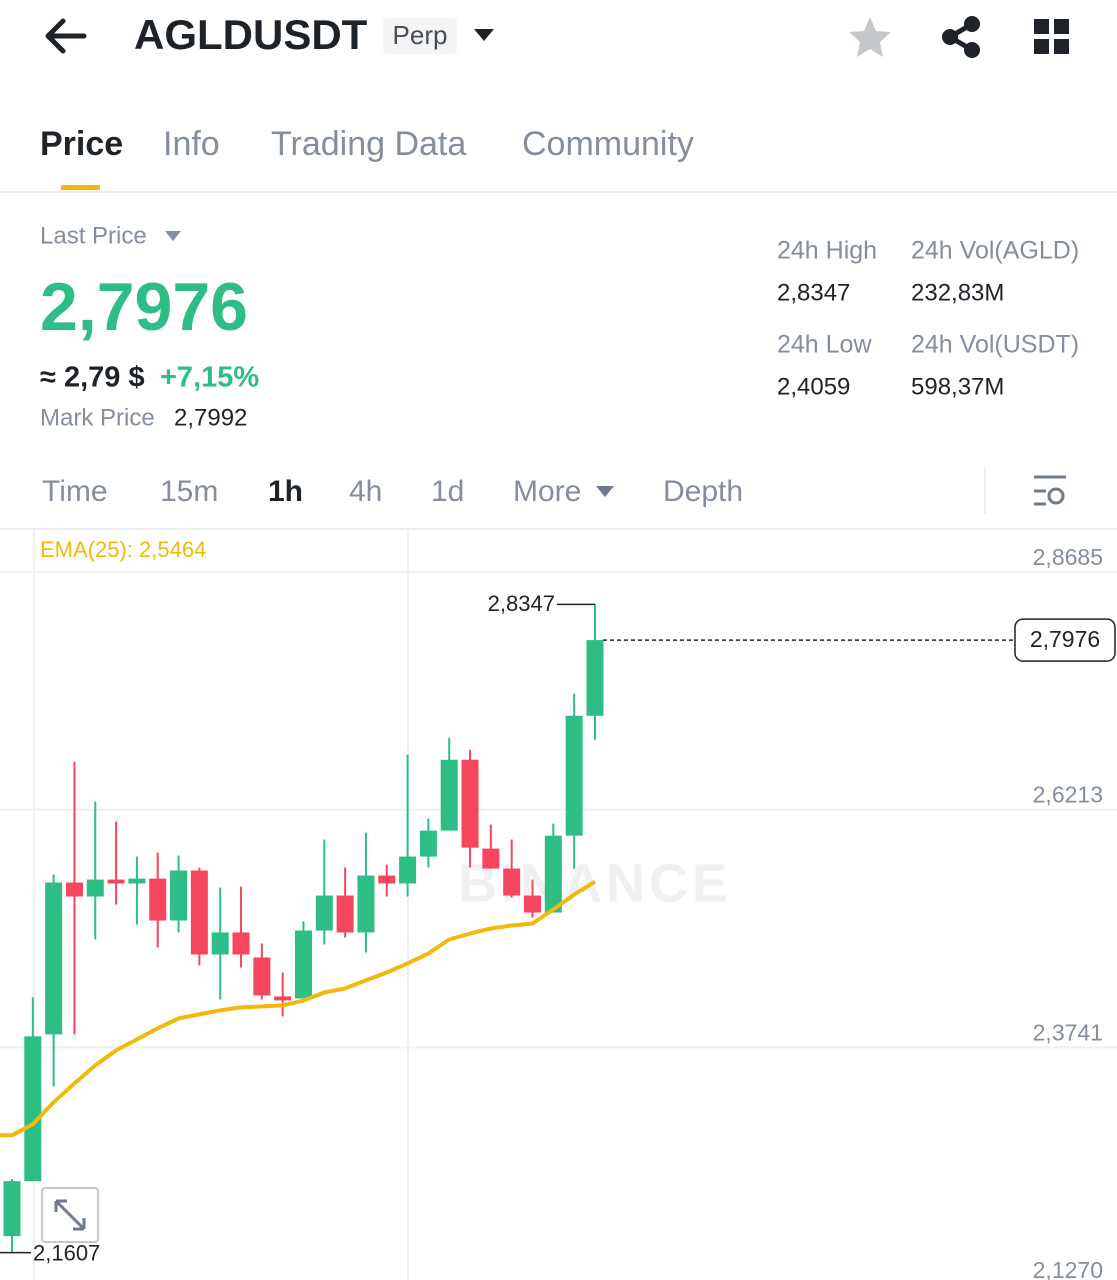  Describe the element at coordinates (298, 1008) in the screenshot. I see `ema-line` at that location.